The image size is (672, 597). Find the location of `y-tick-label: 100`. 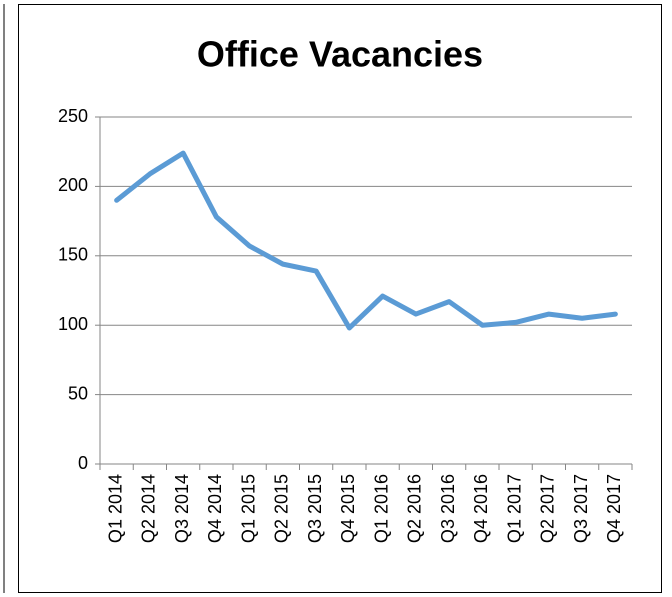

y-tick-label: 100 is located at coordinates (73, 324).